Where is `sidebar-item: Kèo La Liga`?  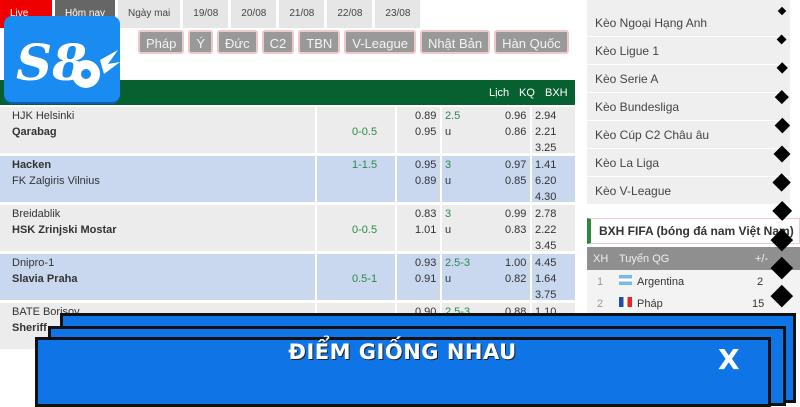
sidebar-item: Kèo La Liga is located at coordinates (688, 163).